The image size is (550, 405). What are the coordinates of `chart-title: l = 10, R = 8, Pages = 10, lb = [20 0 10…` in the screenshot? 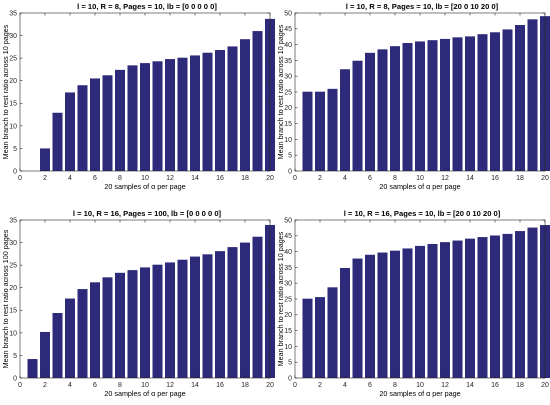 It's located at (422, 6).